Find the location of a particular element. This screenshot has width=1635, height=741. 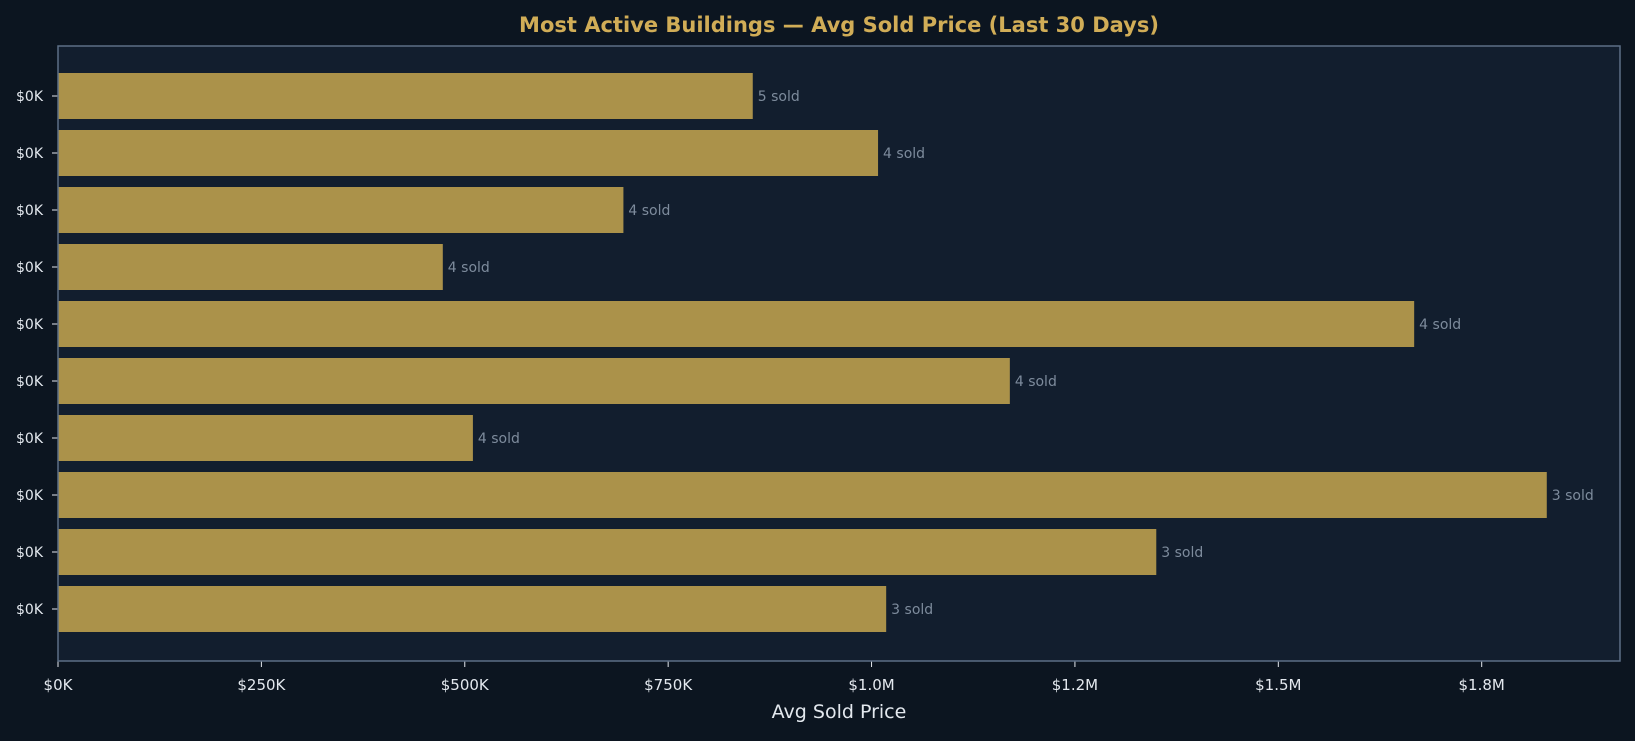

x-tick-label: $1.2M is located at coordinates (1075, 685).